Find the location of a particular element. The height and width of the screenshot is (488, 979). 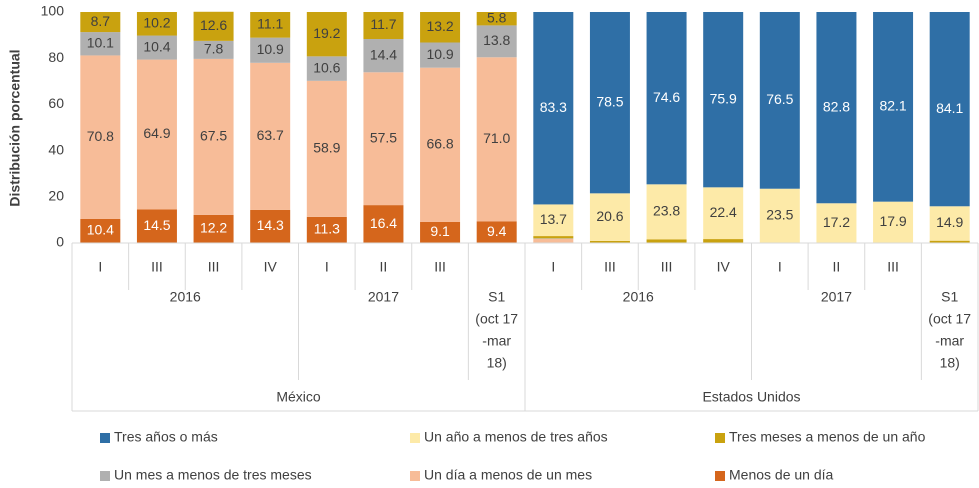

data-label: 74.6 is located at coordinates (666, 97).